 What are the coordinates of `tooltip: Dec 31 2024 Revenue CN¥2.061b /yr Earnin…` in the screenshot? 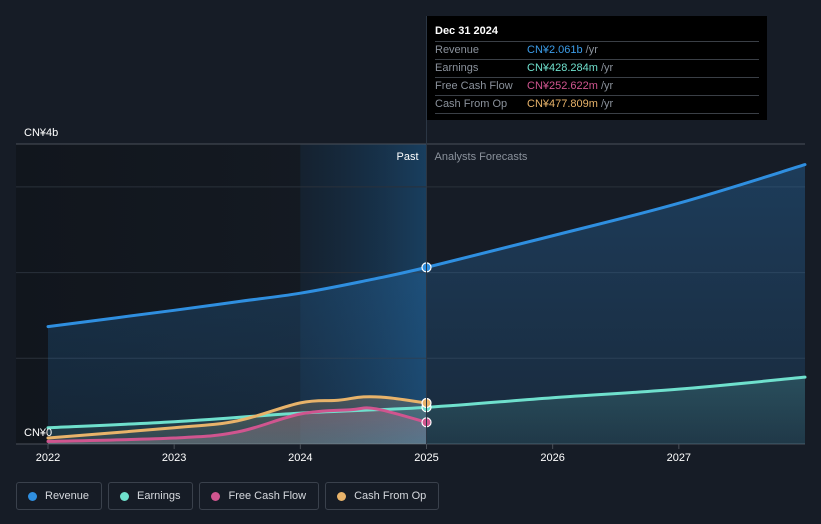 It's located at (597, 68).